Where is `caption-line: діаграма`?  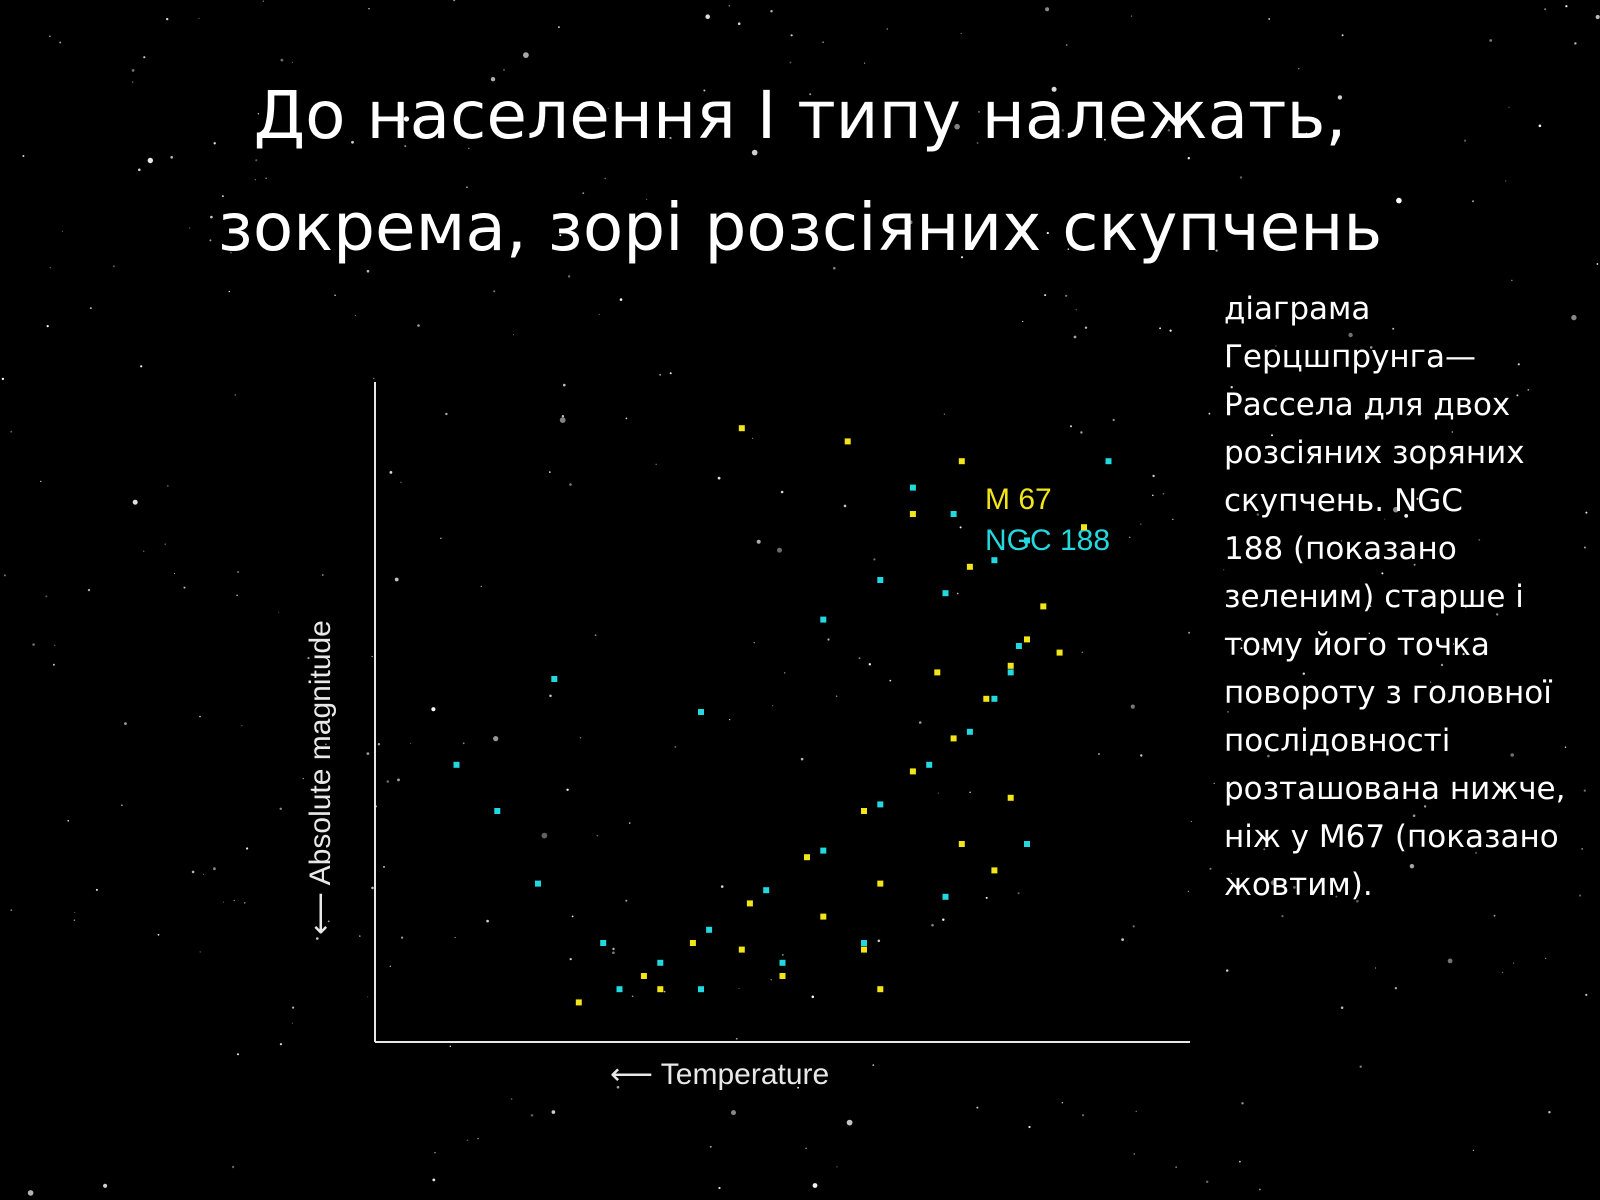
caption-line: діаграма is located at coordinates (1297, 309).